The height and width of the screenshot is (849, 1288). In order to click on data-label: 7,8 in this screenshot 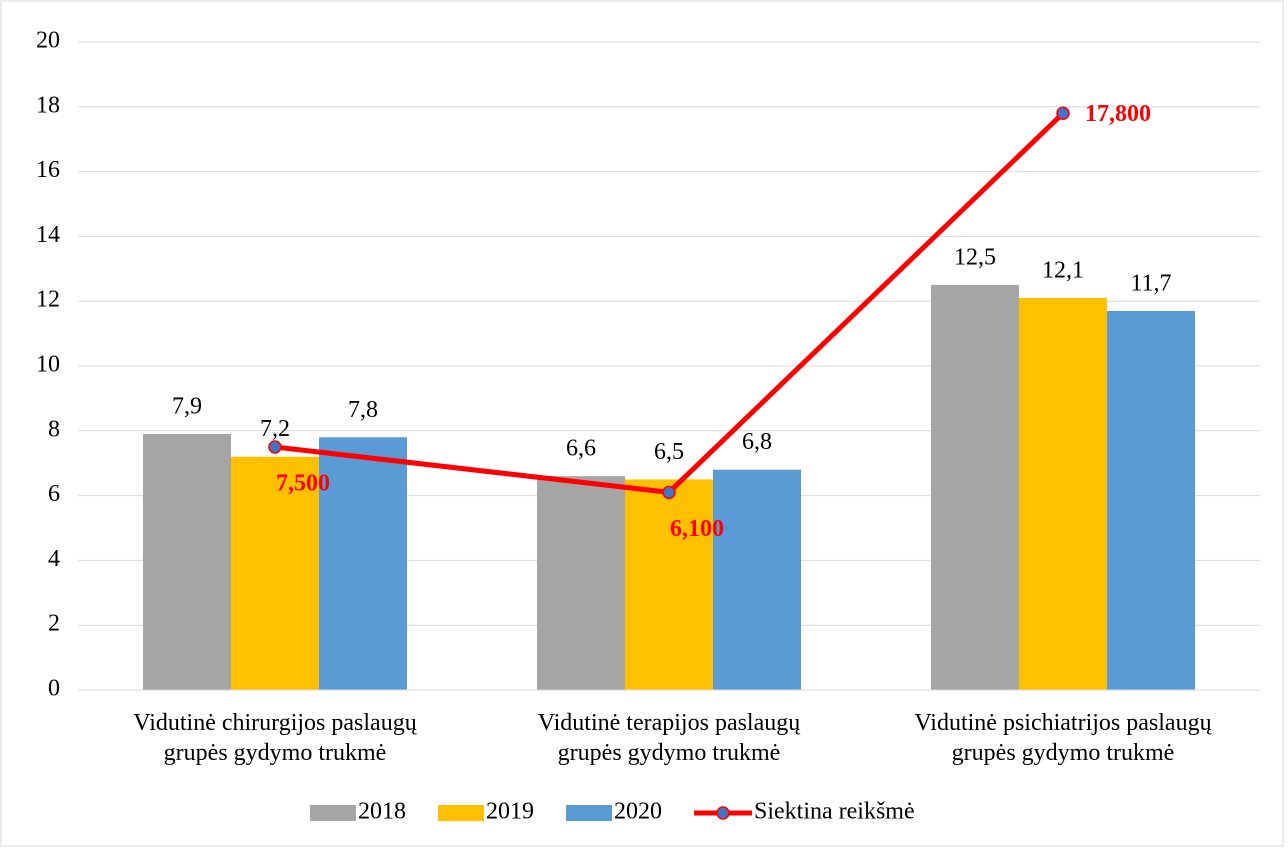, I will do `click(363, 410)`.